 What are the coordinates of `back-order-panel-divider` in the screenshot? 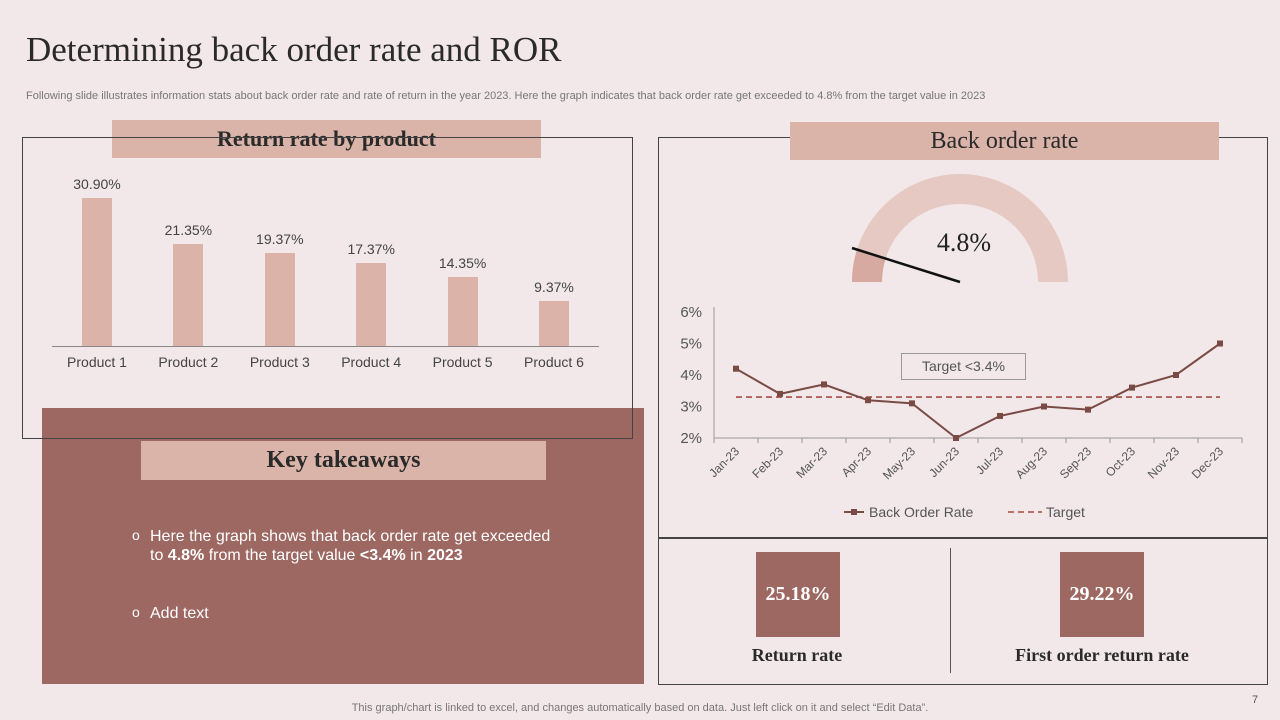 It's located at (962, 538).